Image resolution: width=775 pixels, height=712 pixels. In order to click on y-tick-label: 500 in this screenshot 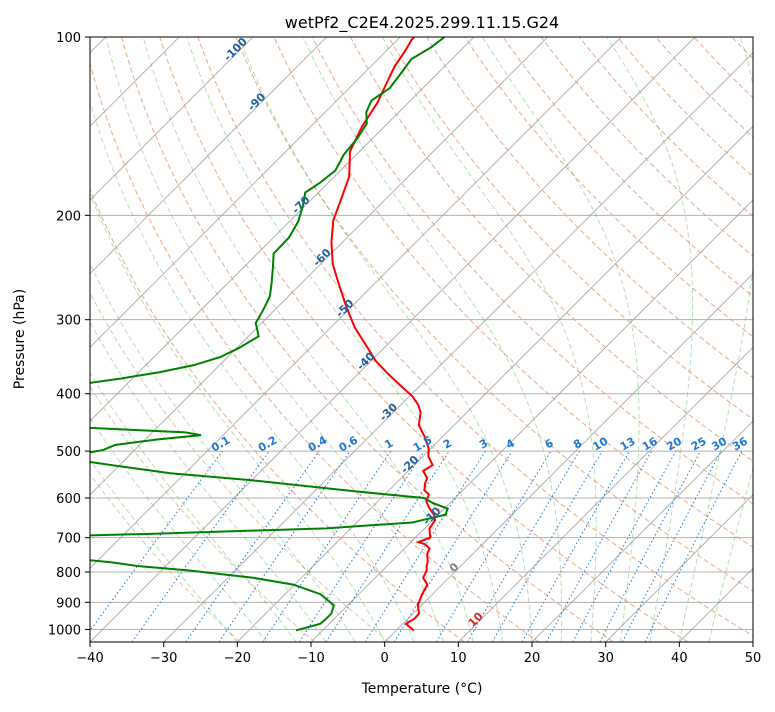, I will do `click(68, 452)`.